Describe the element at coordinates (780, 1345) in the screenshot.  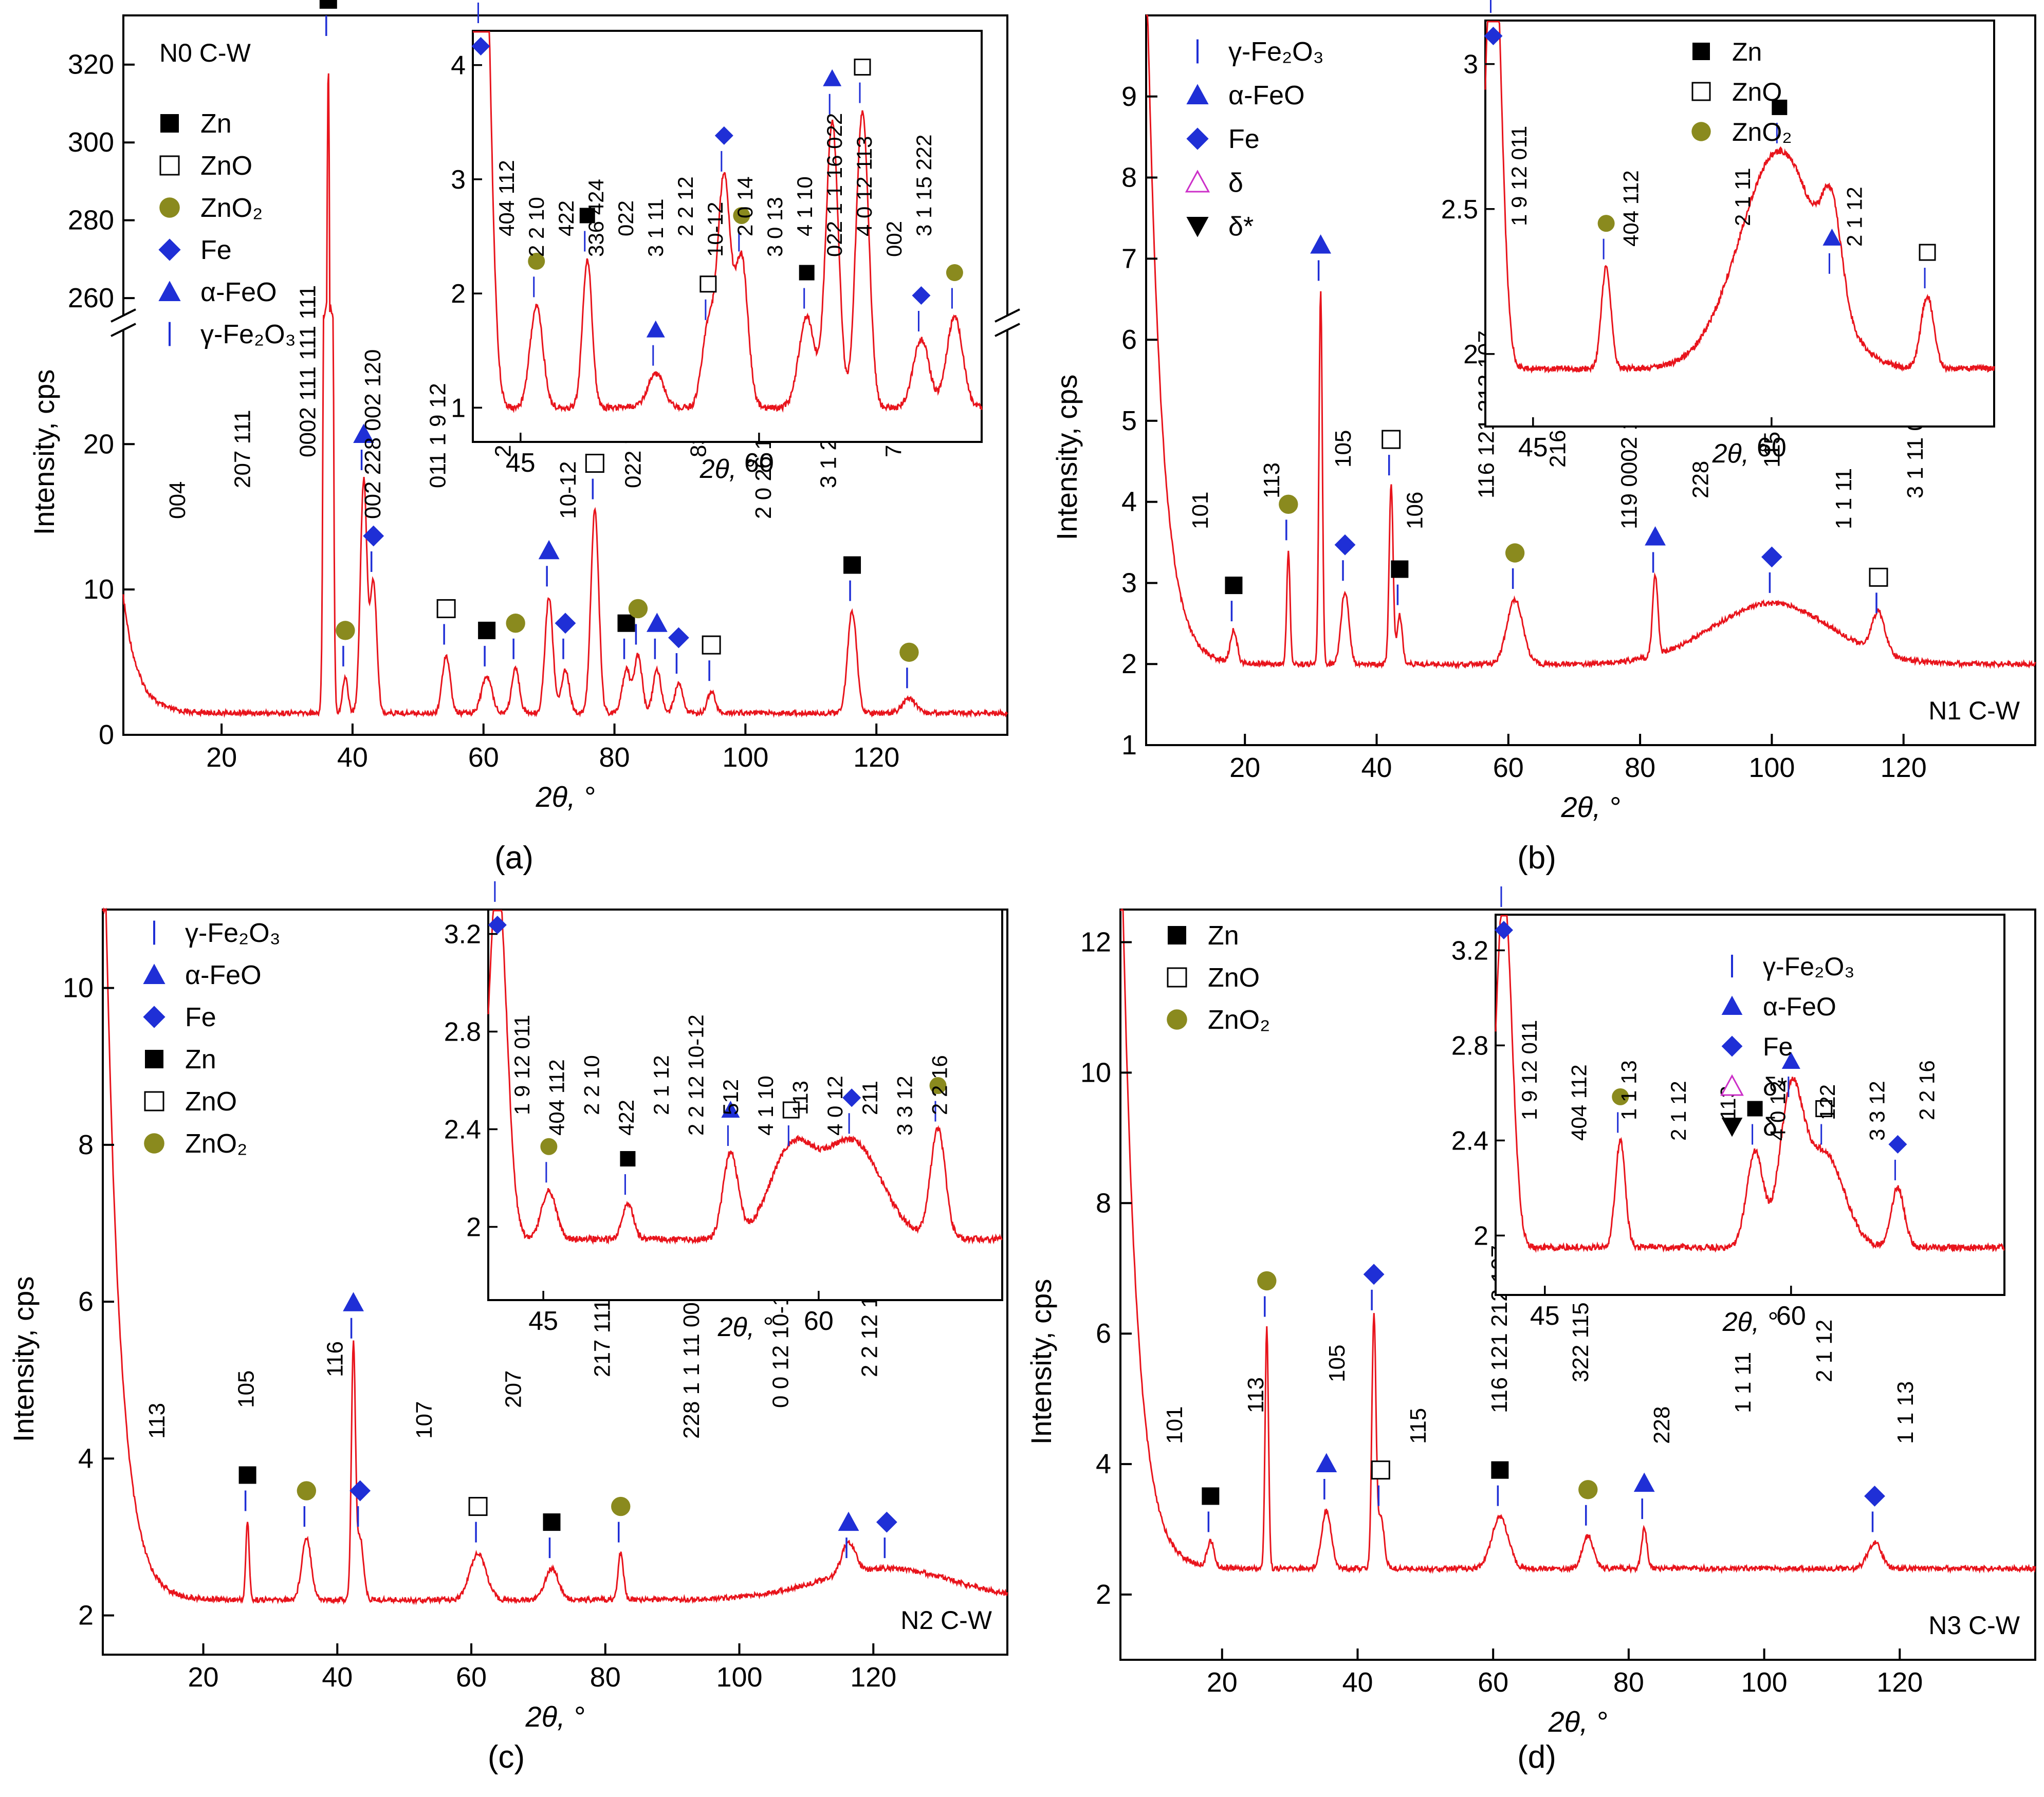
I see `hkl-label: 0 0 12 10-11` at that location.